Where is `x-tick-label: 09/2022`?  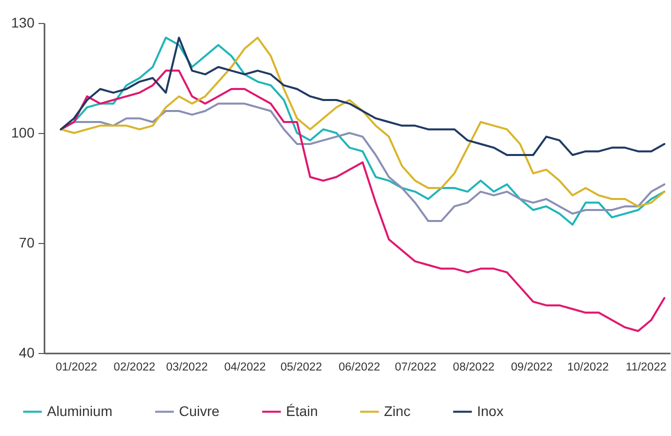
x-tick-label: 09/2022 is located at coordinates (532, 368).